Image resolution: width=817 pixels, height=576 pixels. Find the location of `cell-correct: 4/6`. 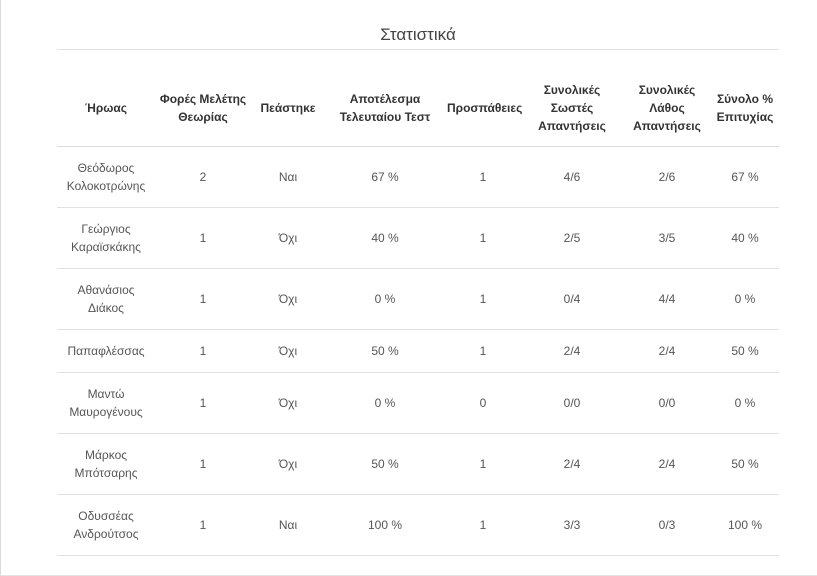

cell-correct: 4/6 is located at coordinates (572, 177).